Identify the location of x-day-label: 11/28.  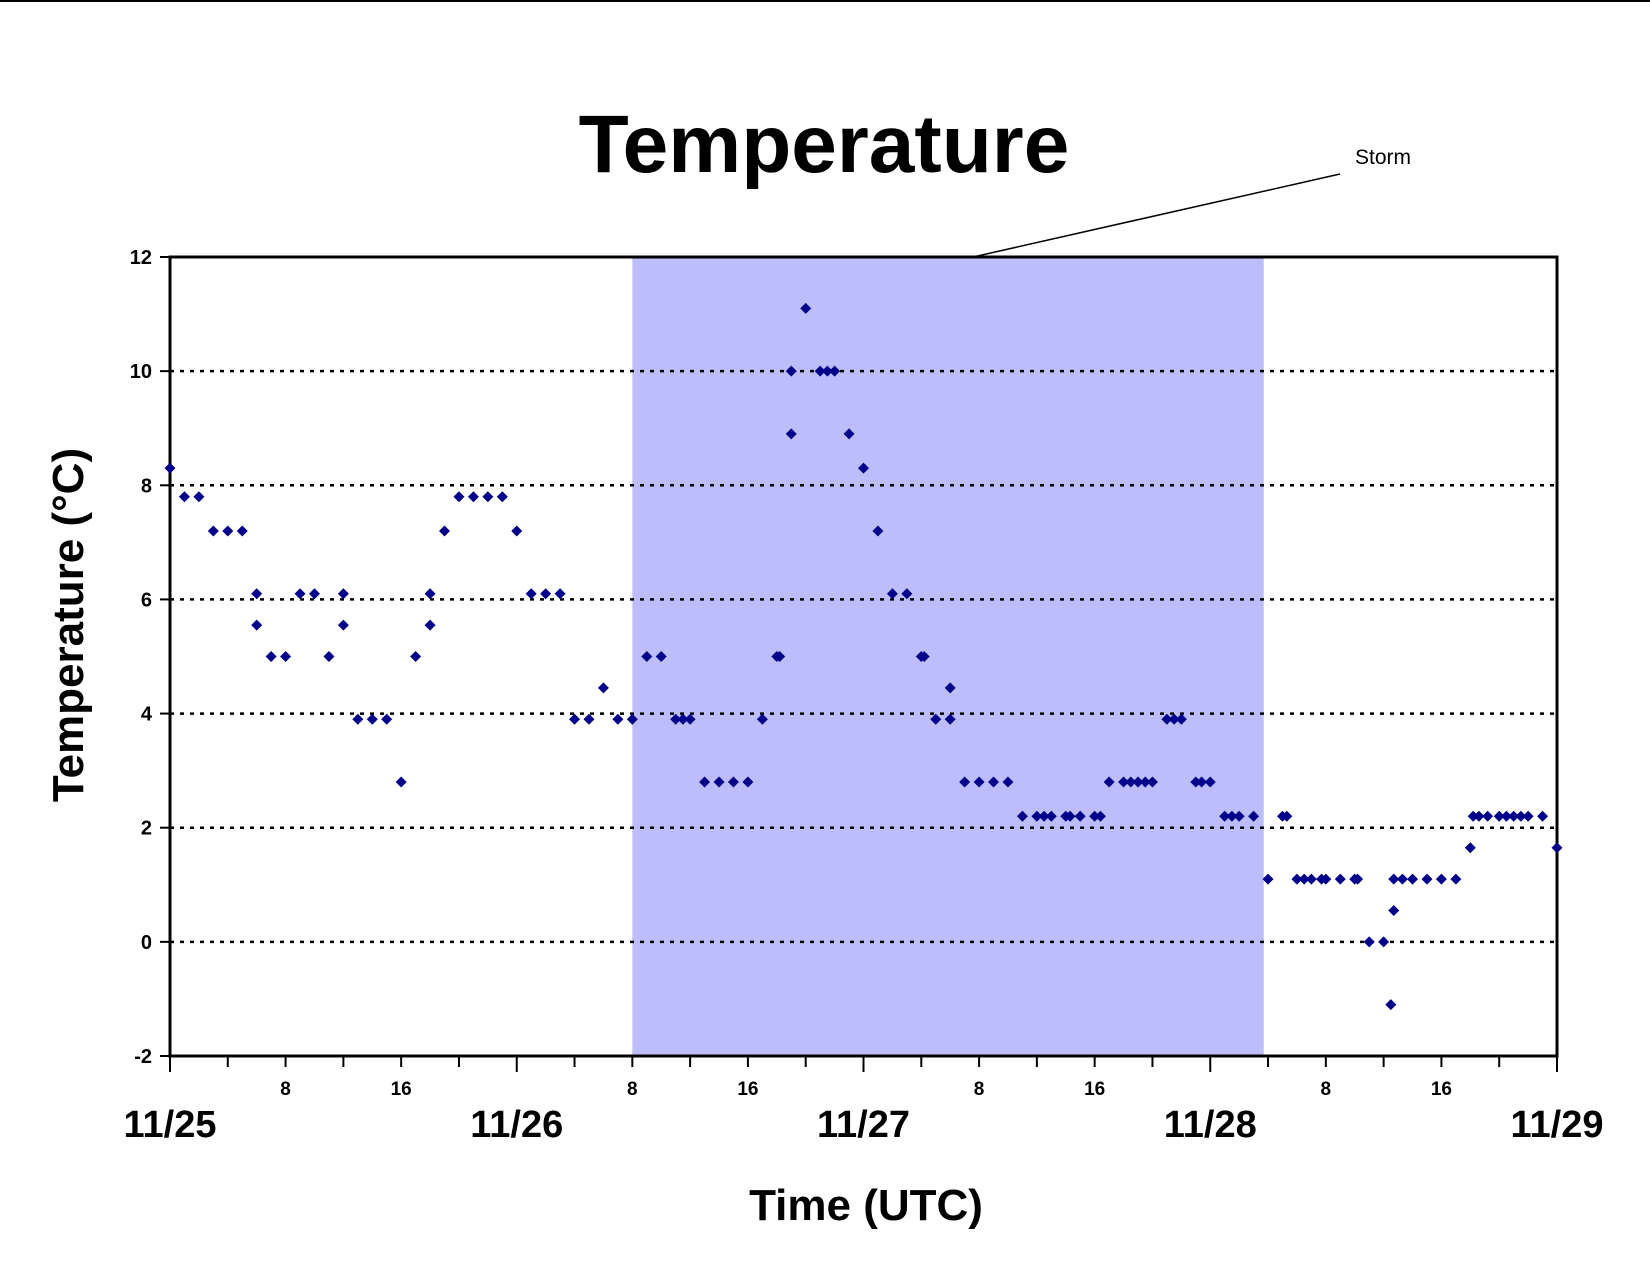
(1210, 1125).